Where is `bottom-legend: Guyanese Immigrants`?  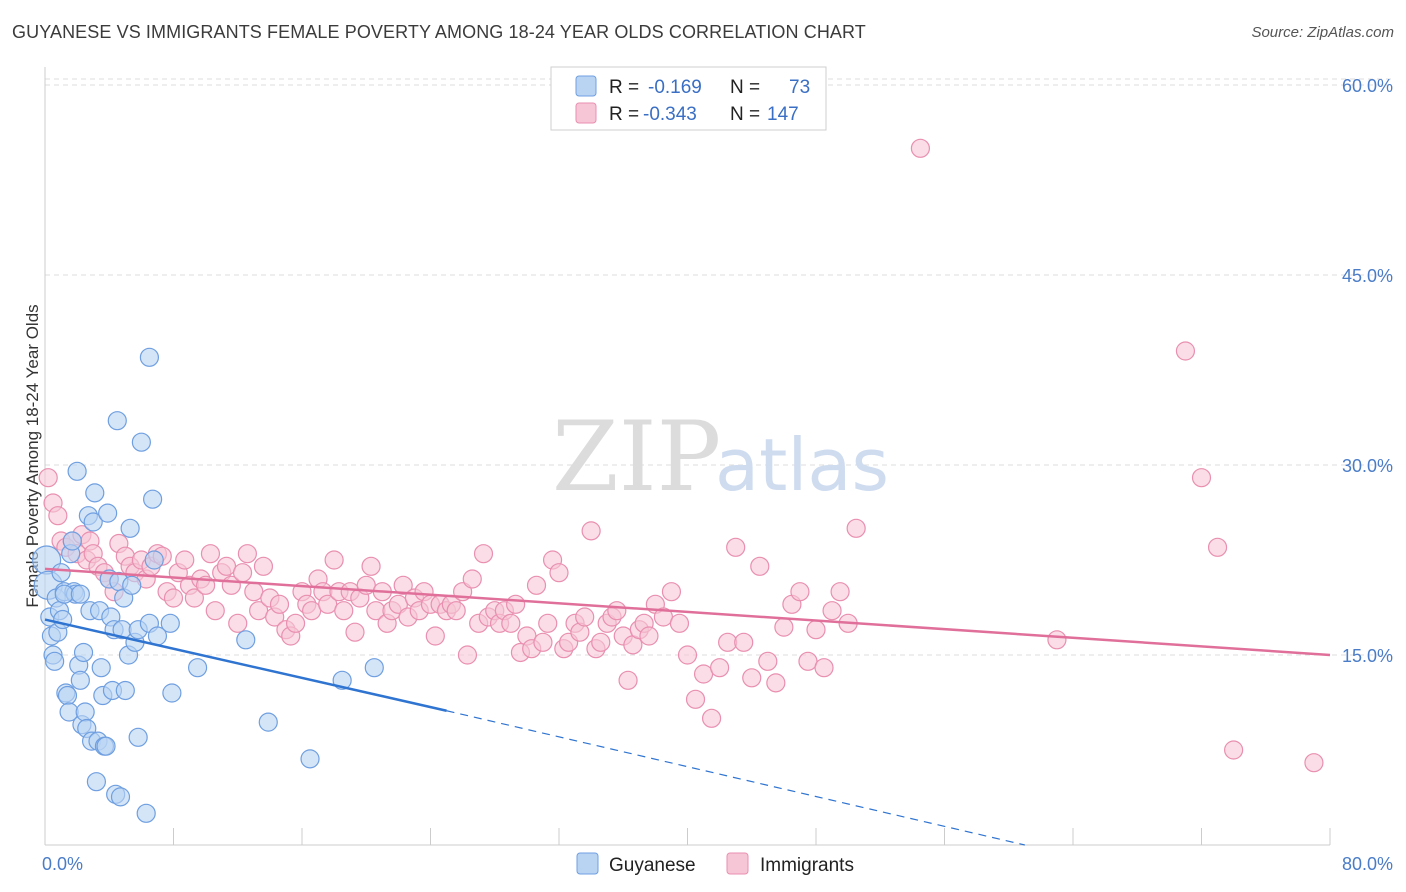 bottom-legend: Guyanese Immigrants is located at coordinates (715, 864).